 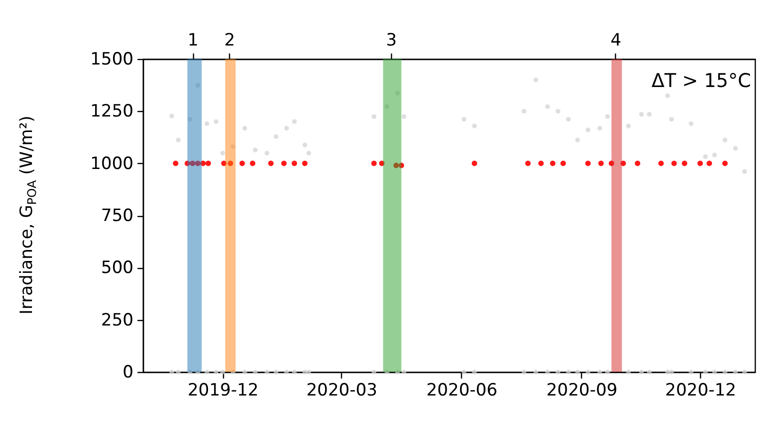 What do you see at coordinates (700, 390) in the screenshot?
I see `x-tick-label: 2020-12` at bounding box center [700, 390].